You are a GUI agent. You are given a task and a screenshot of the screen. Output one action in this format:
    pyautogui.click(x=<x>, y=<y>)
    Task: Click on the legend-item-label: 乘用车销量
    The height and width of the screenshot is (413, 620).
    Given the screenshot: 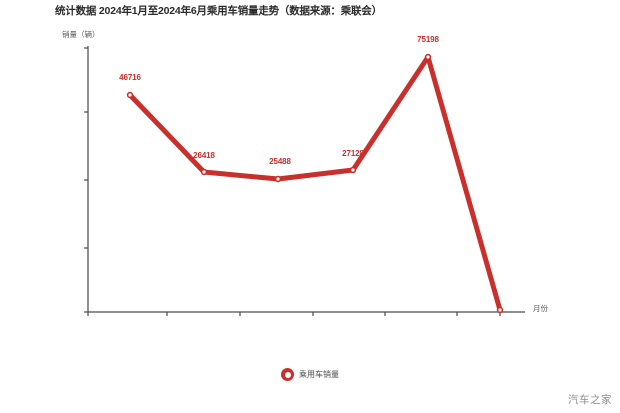 What is the action you would take?
    pyautogui.click(x=319, y=374)
    